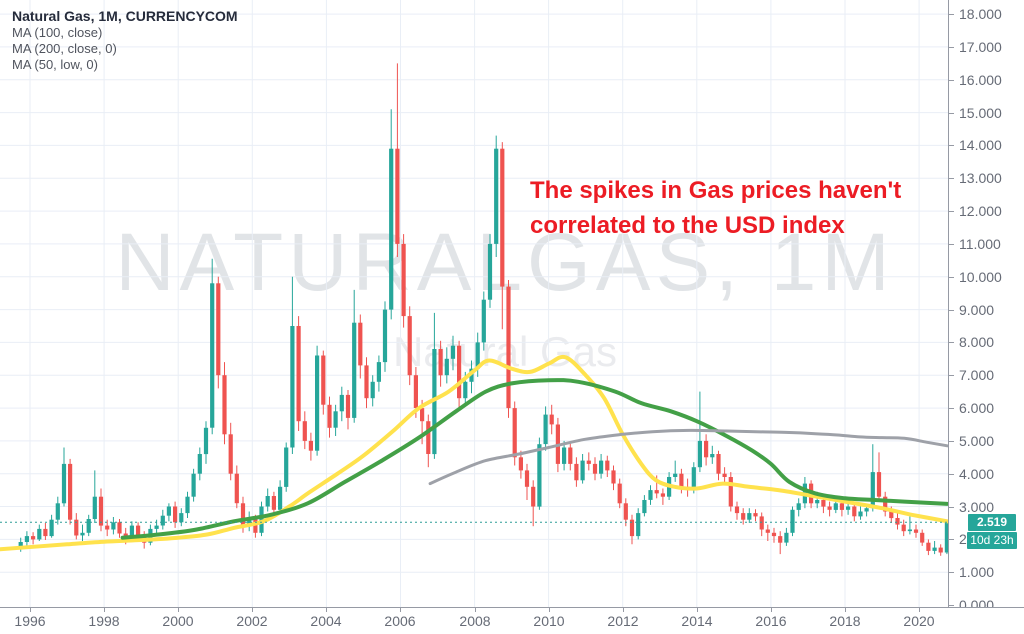  I want to click on annotation-line-1: The spikes in Gas prices haven't, so click(716, 190).